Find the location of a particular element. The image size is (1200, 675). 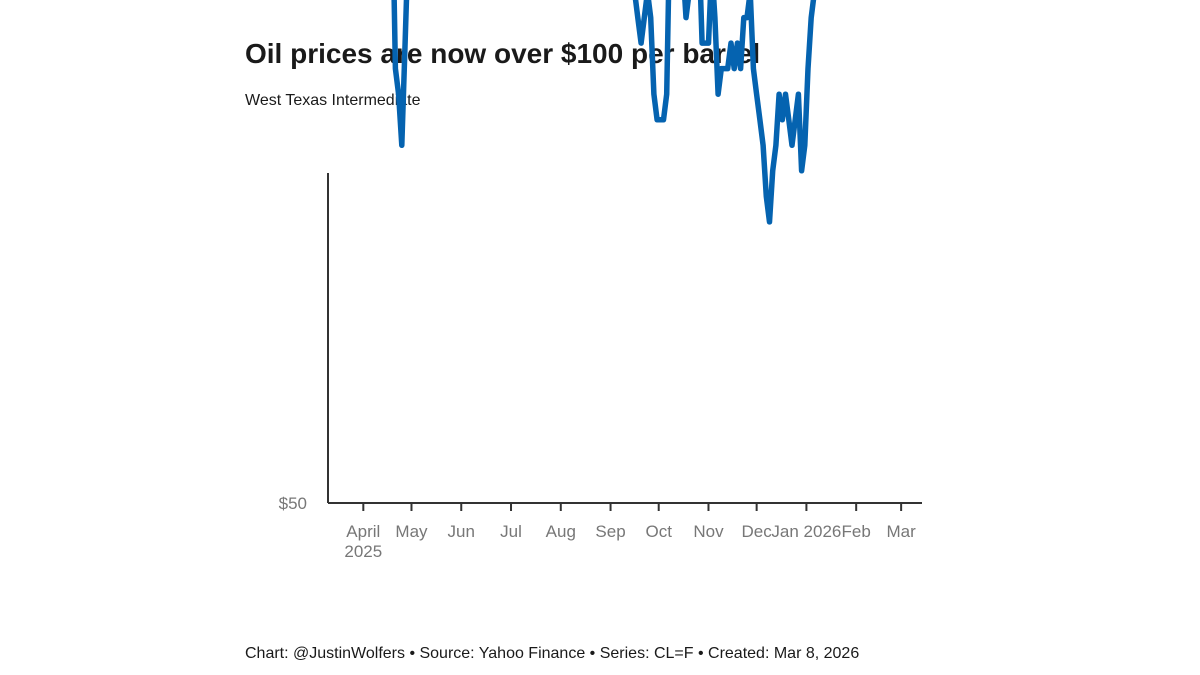

y-tick-labels: $50$60$70$80$90$100$110 is located at coordinates (293, 256).